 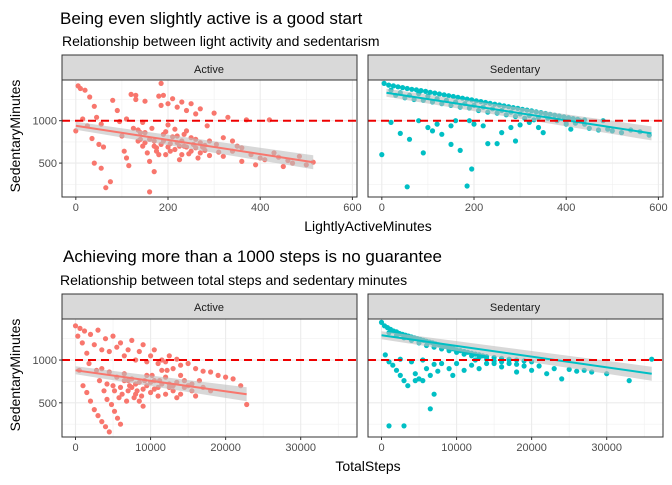 I want to click on panel-border, so click(x=209, y=378).